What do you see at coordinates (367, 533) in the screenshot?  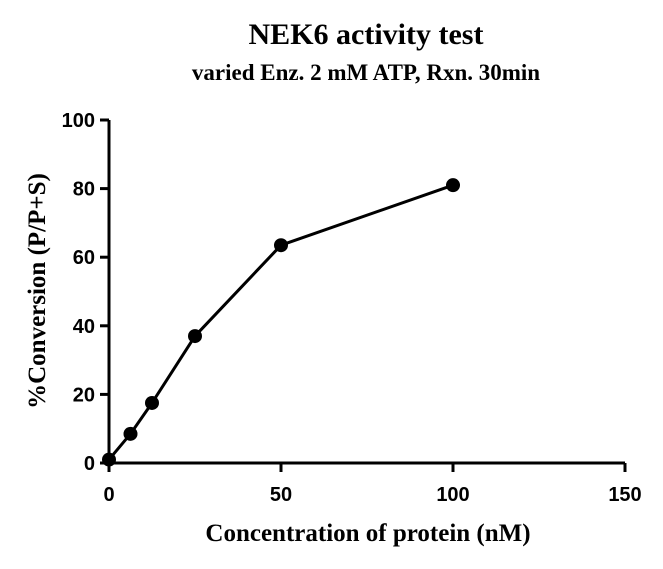 I see `x-axis-label: Concentration of protein (nM)` at bounding box center [367, 533].